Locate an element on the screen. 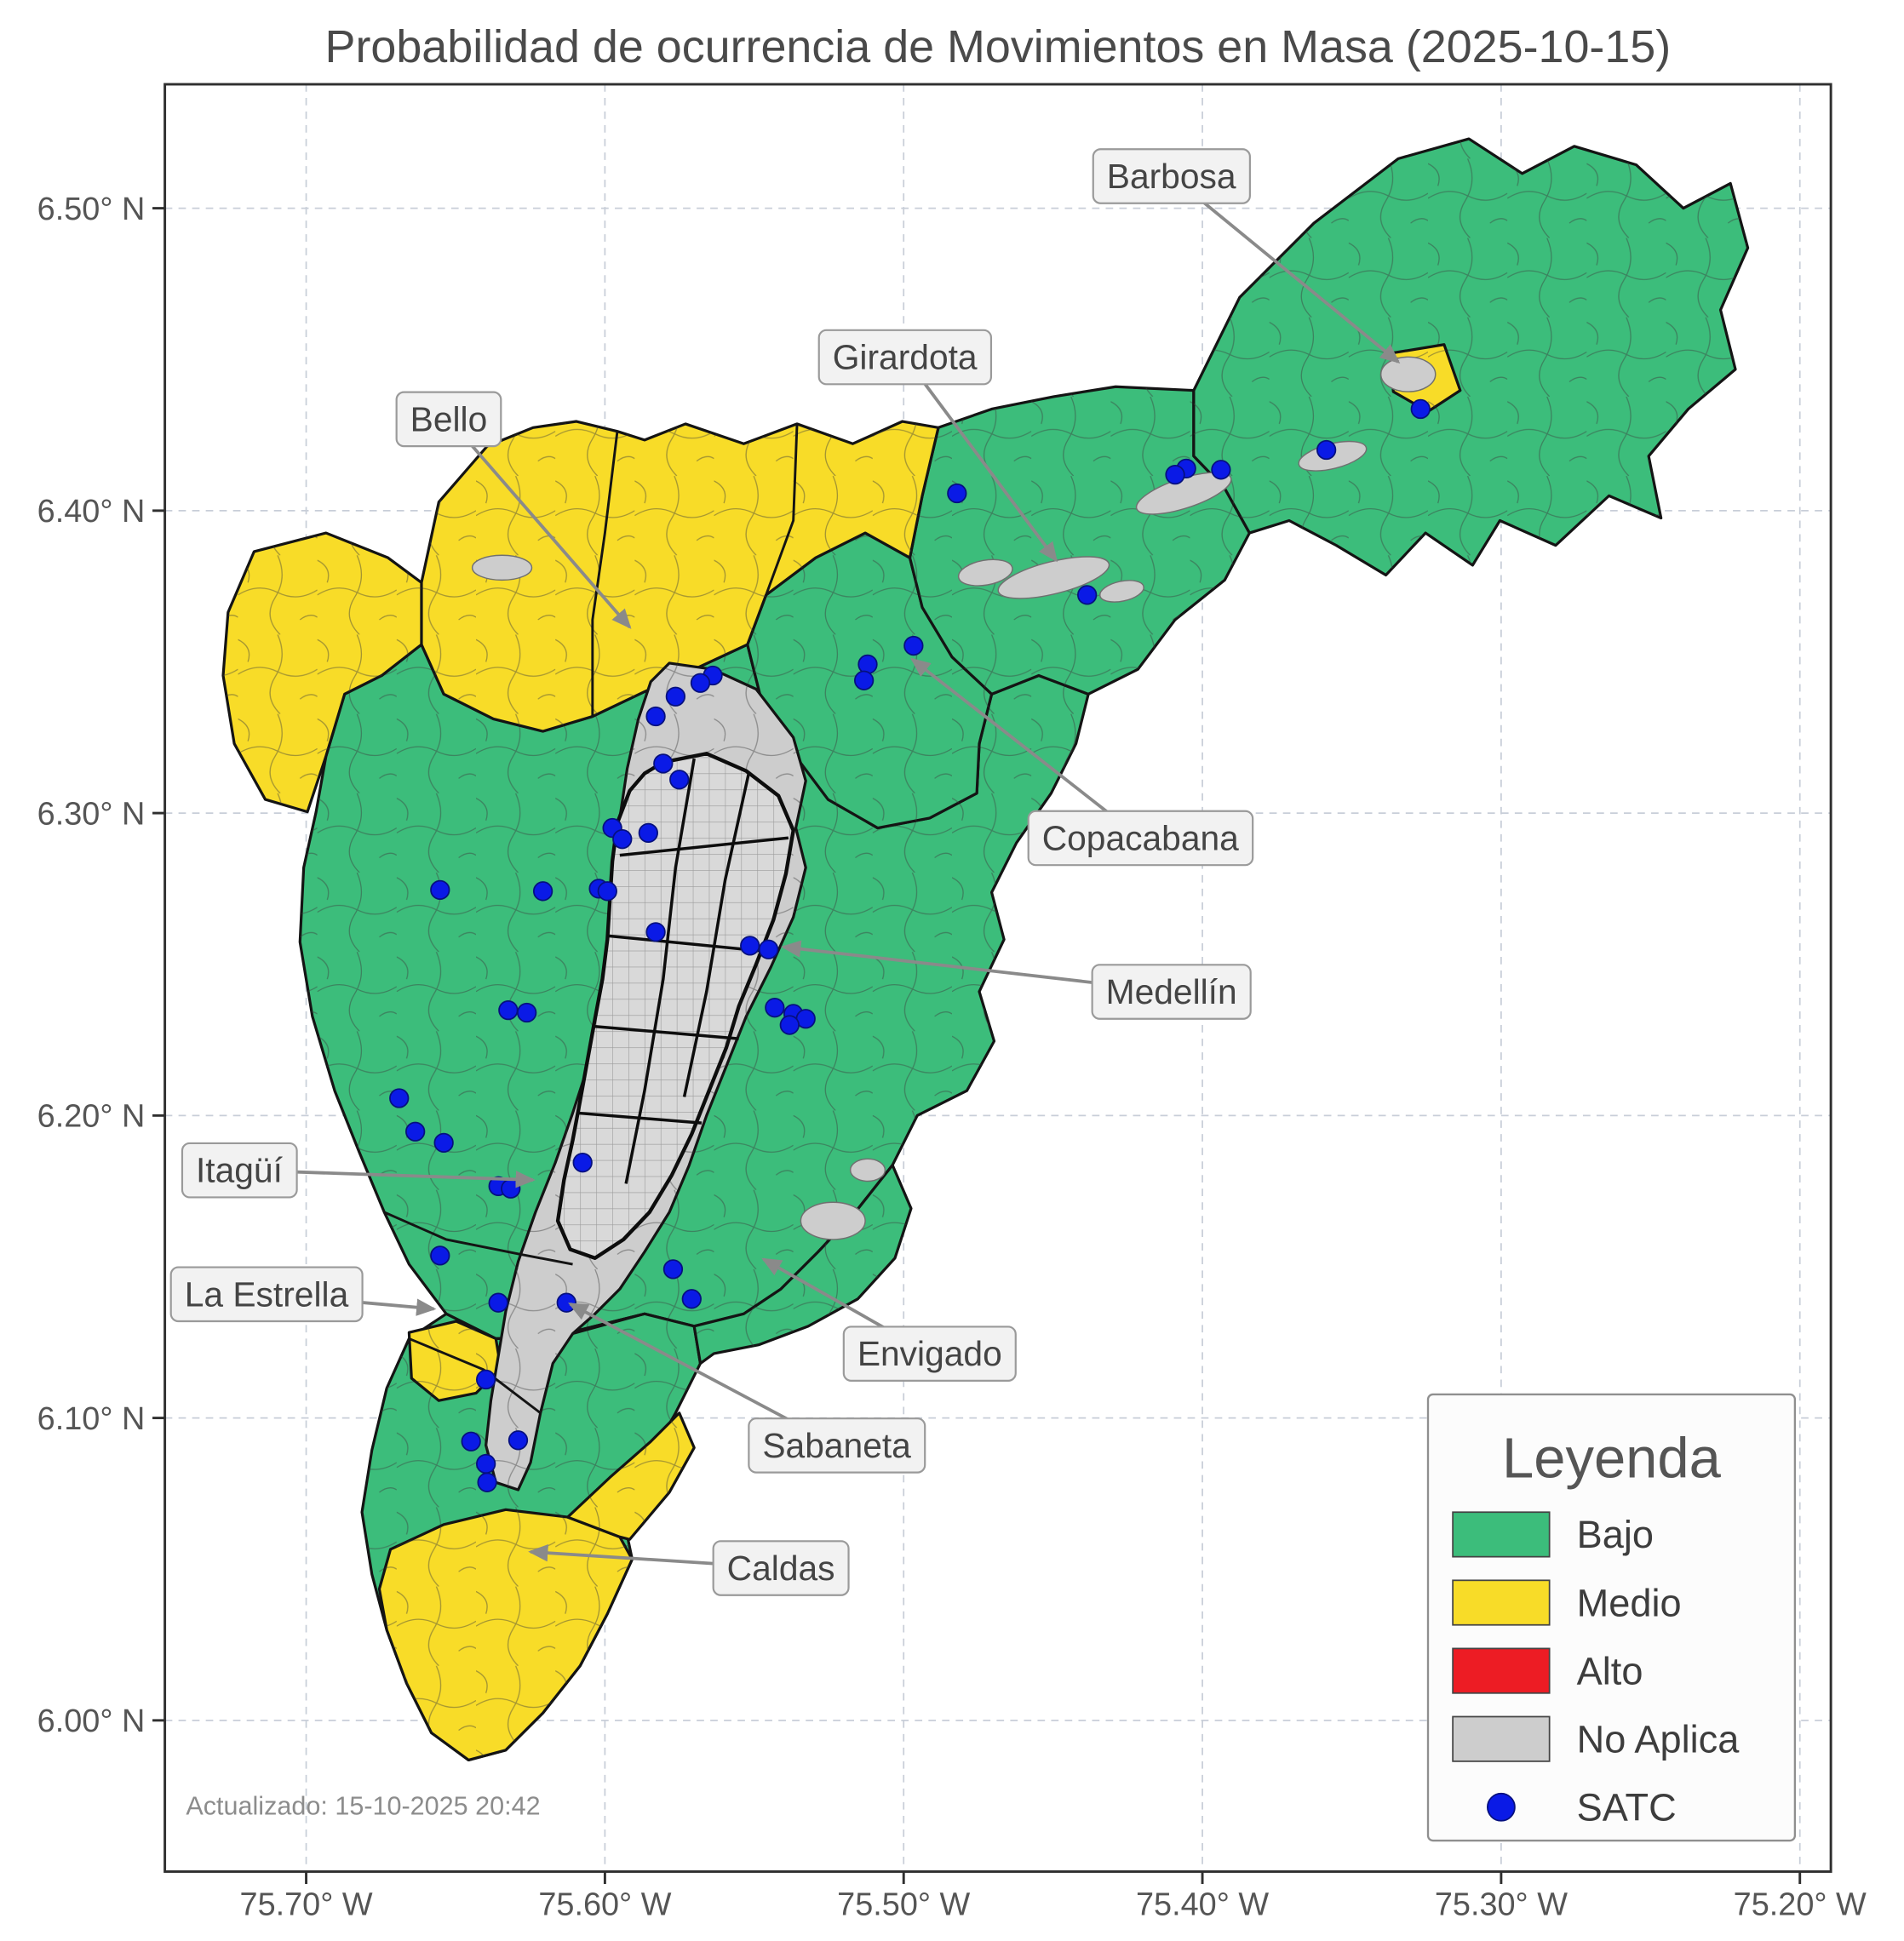 The height and width of the screenshot is (1941, 1904). legend-swatch-satc is located at coordinates (1501, 1807).